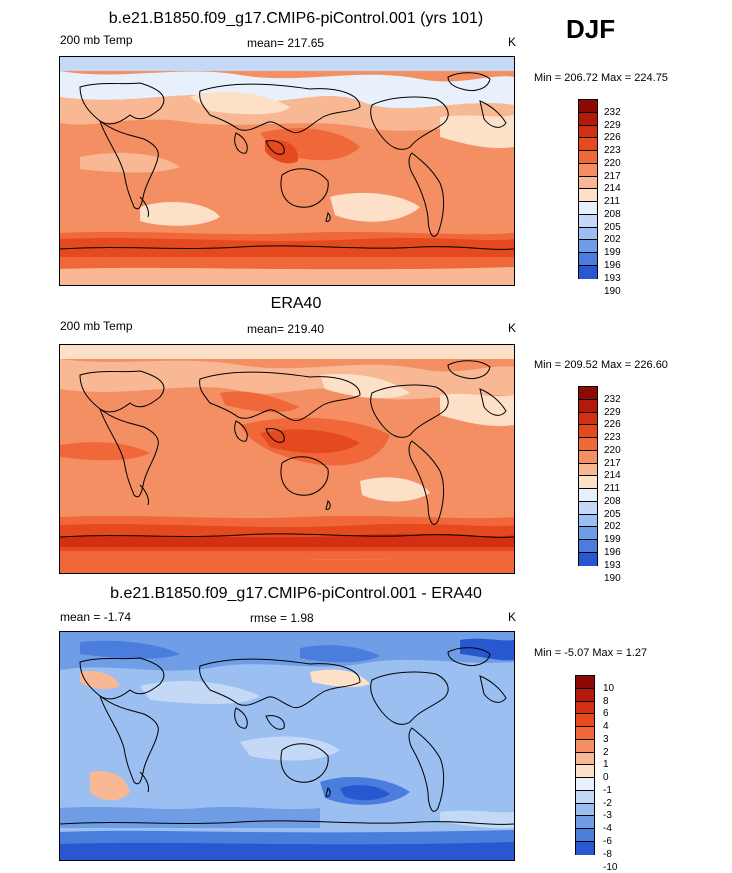 The image size is (732, 873). Describe the element at coordinates (286, 329) in the screenshot. I see `panel2-mean-label: mean= 219.40` at that location.